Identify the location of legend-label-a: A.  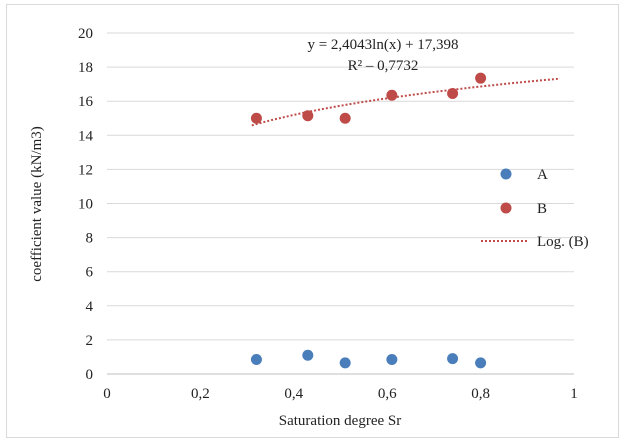
(542, 175).